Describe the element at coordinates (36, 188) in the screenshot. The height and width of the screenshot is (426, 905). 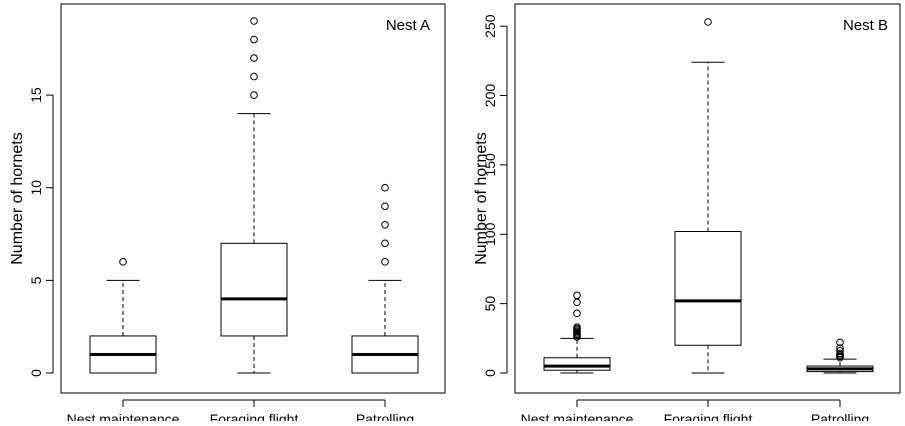
I see `y-tick-label: 10` at that location.